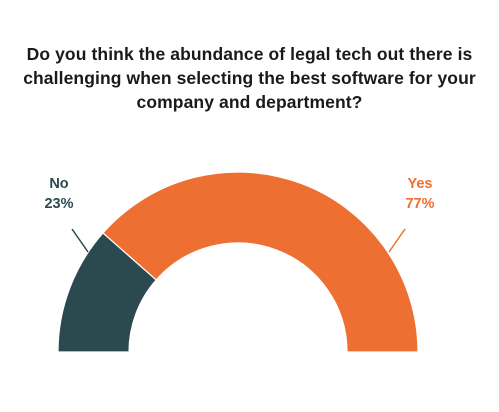 The image size is (499, 412). What do you see at coordinates (238, 240) in the screenshot?
I see `chart-leader-lines` at bounding box center [238, 240].